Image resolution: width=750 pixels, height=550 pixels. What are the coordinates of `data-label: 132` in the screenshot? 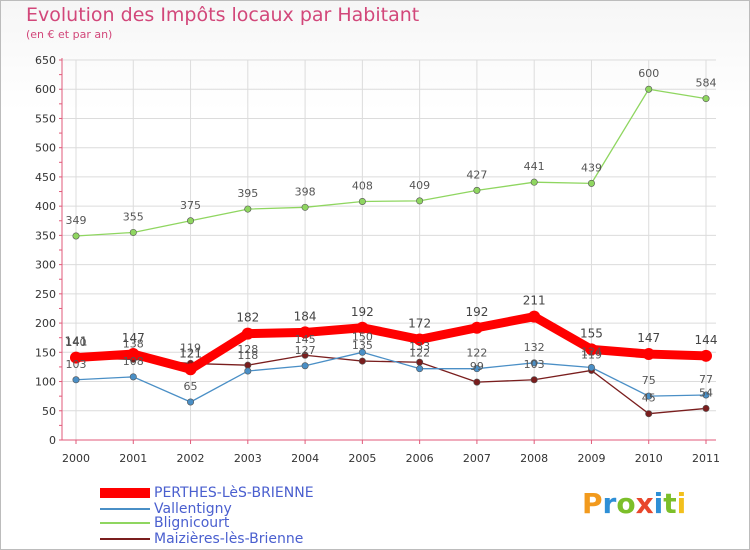 It's located at (534, 347).